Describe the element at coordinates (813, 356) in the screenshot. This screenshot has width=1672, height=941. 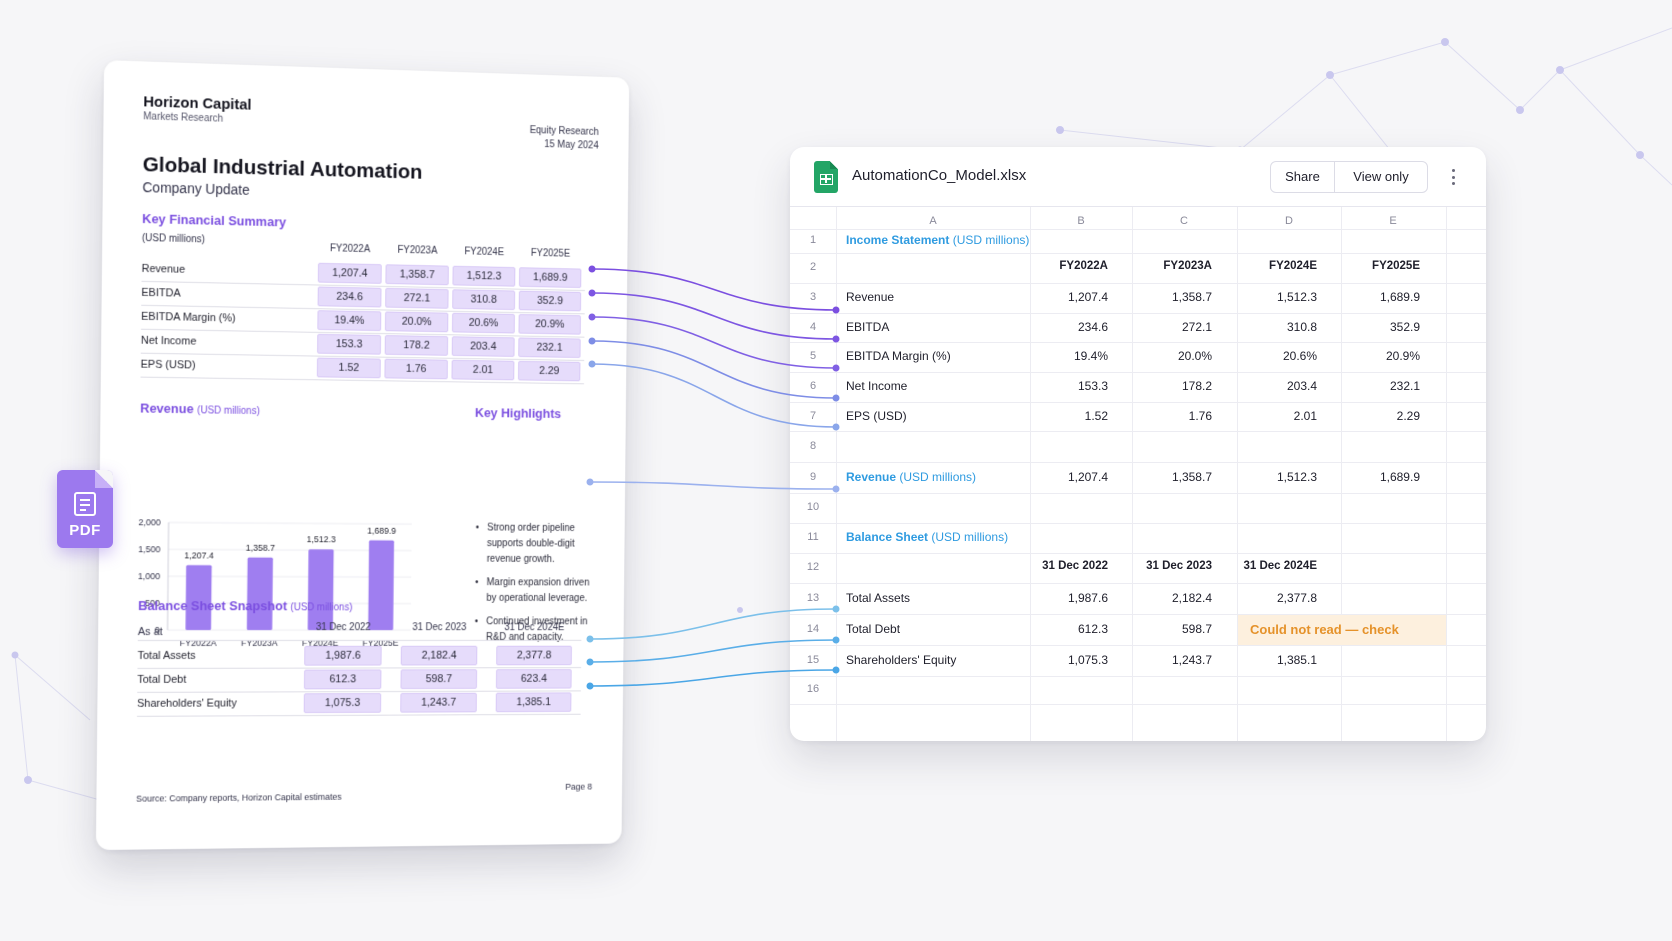
I see `row-number: 5` at that location.